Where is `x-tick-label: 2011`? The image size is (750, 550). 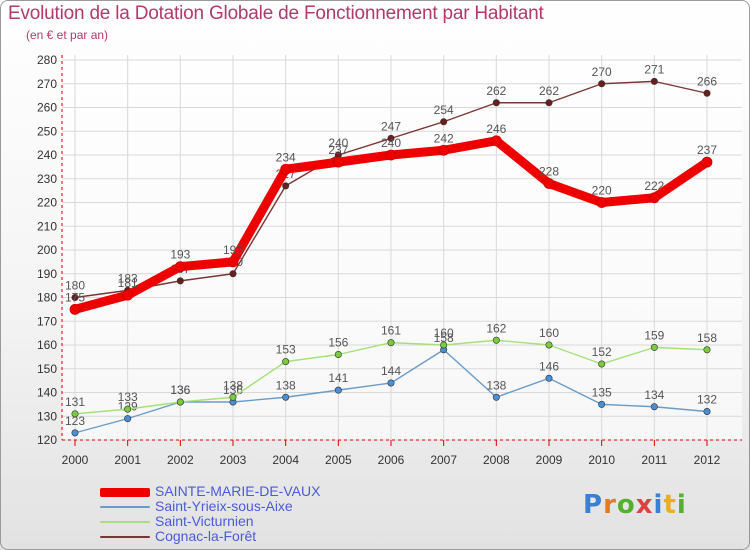 x-tick-label: 2011 is located at coordinates (654, 460).